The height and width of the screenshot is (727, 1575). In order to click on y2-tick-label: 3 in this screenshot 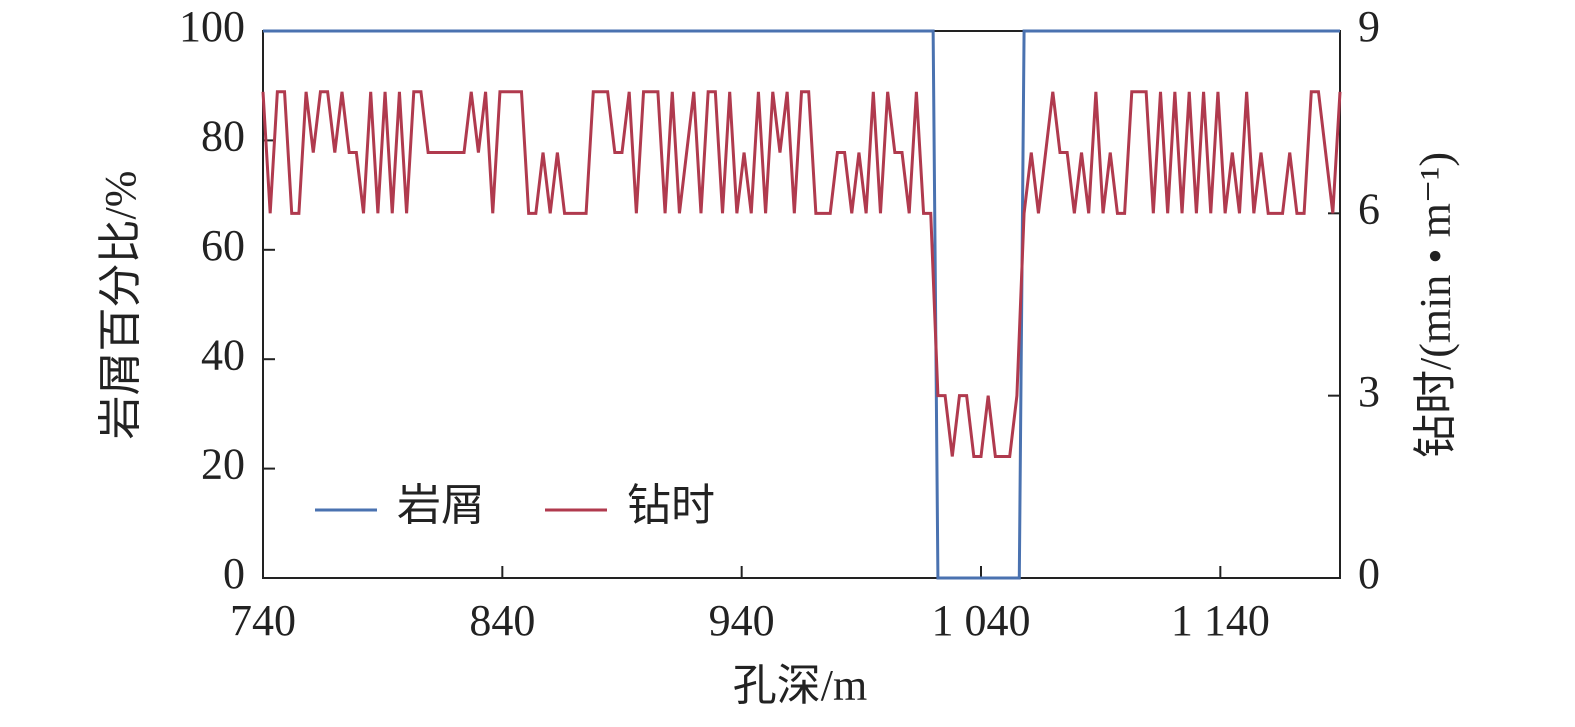, I will do `click(1369, 391)`.